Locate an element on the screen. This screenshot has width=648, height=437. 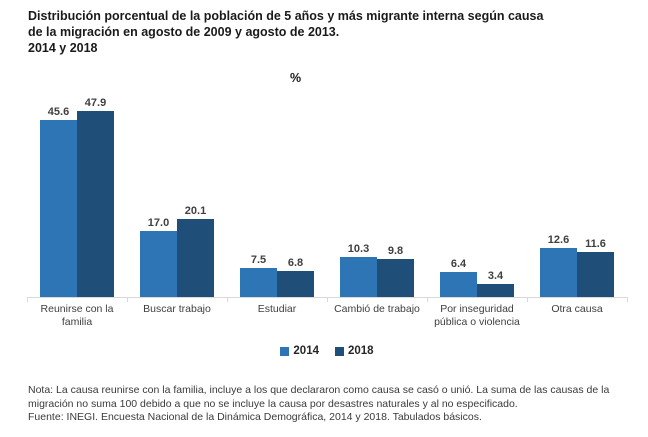
legend: 2014 2018 is located at coordinates (327, 351).